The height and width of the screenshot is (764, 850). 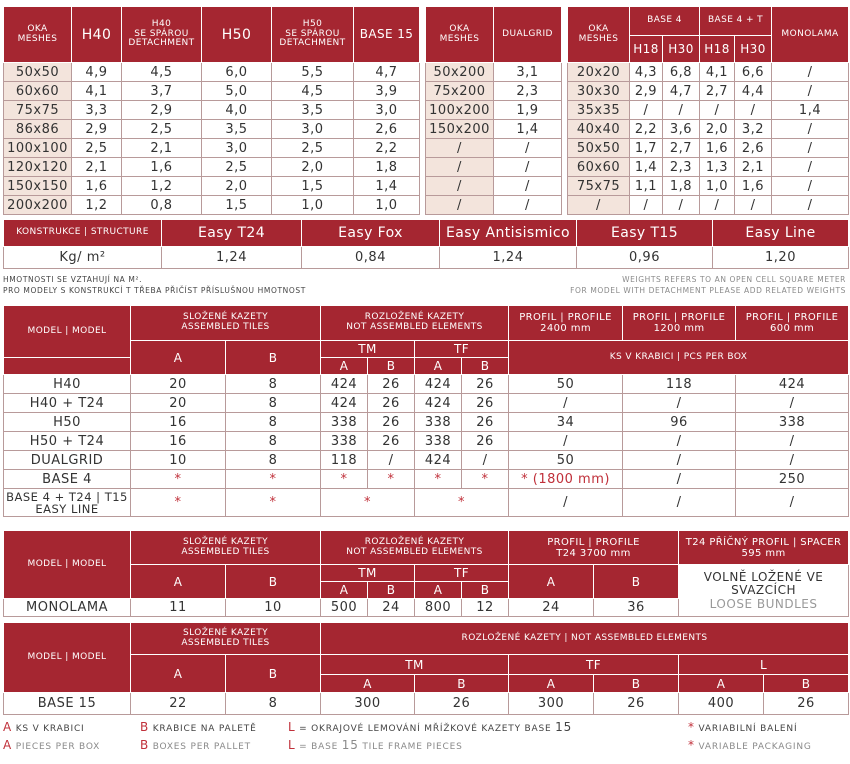 What do you see at coordinates (681, 129) in the screenshot?
I see `cell: 3,6` at bounding box center [681, 129].